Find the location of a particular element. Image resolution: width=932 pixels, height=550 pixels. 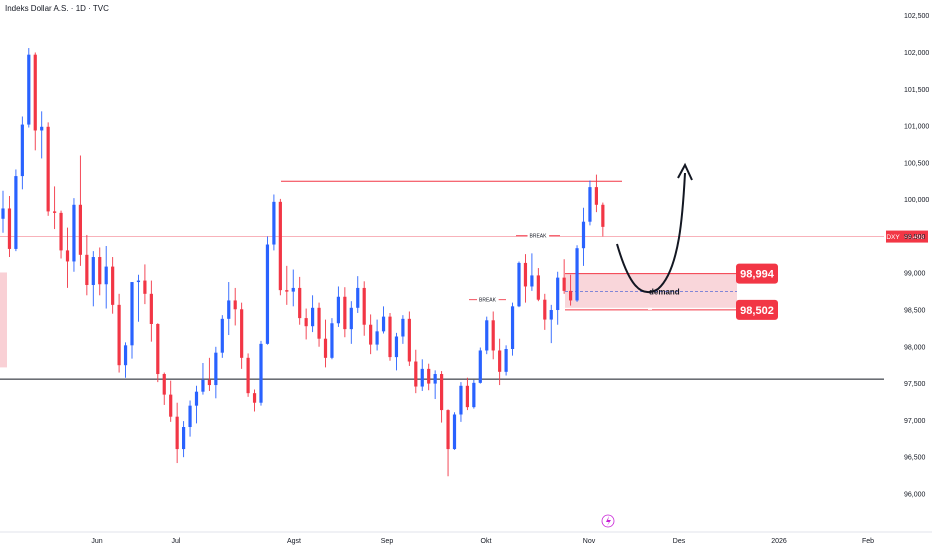

demand-label: demand is located at coordinates (664, 292).